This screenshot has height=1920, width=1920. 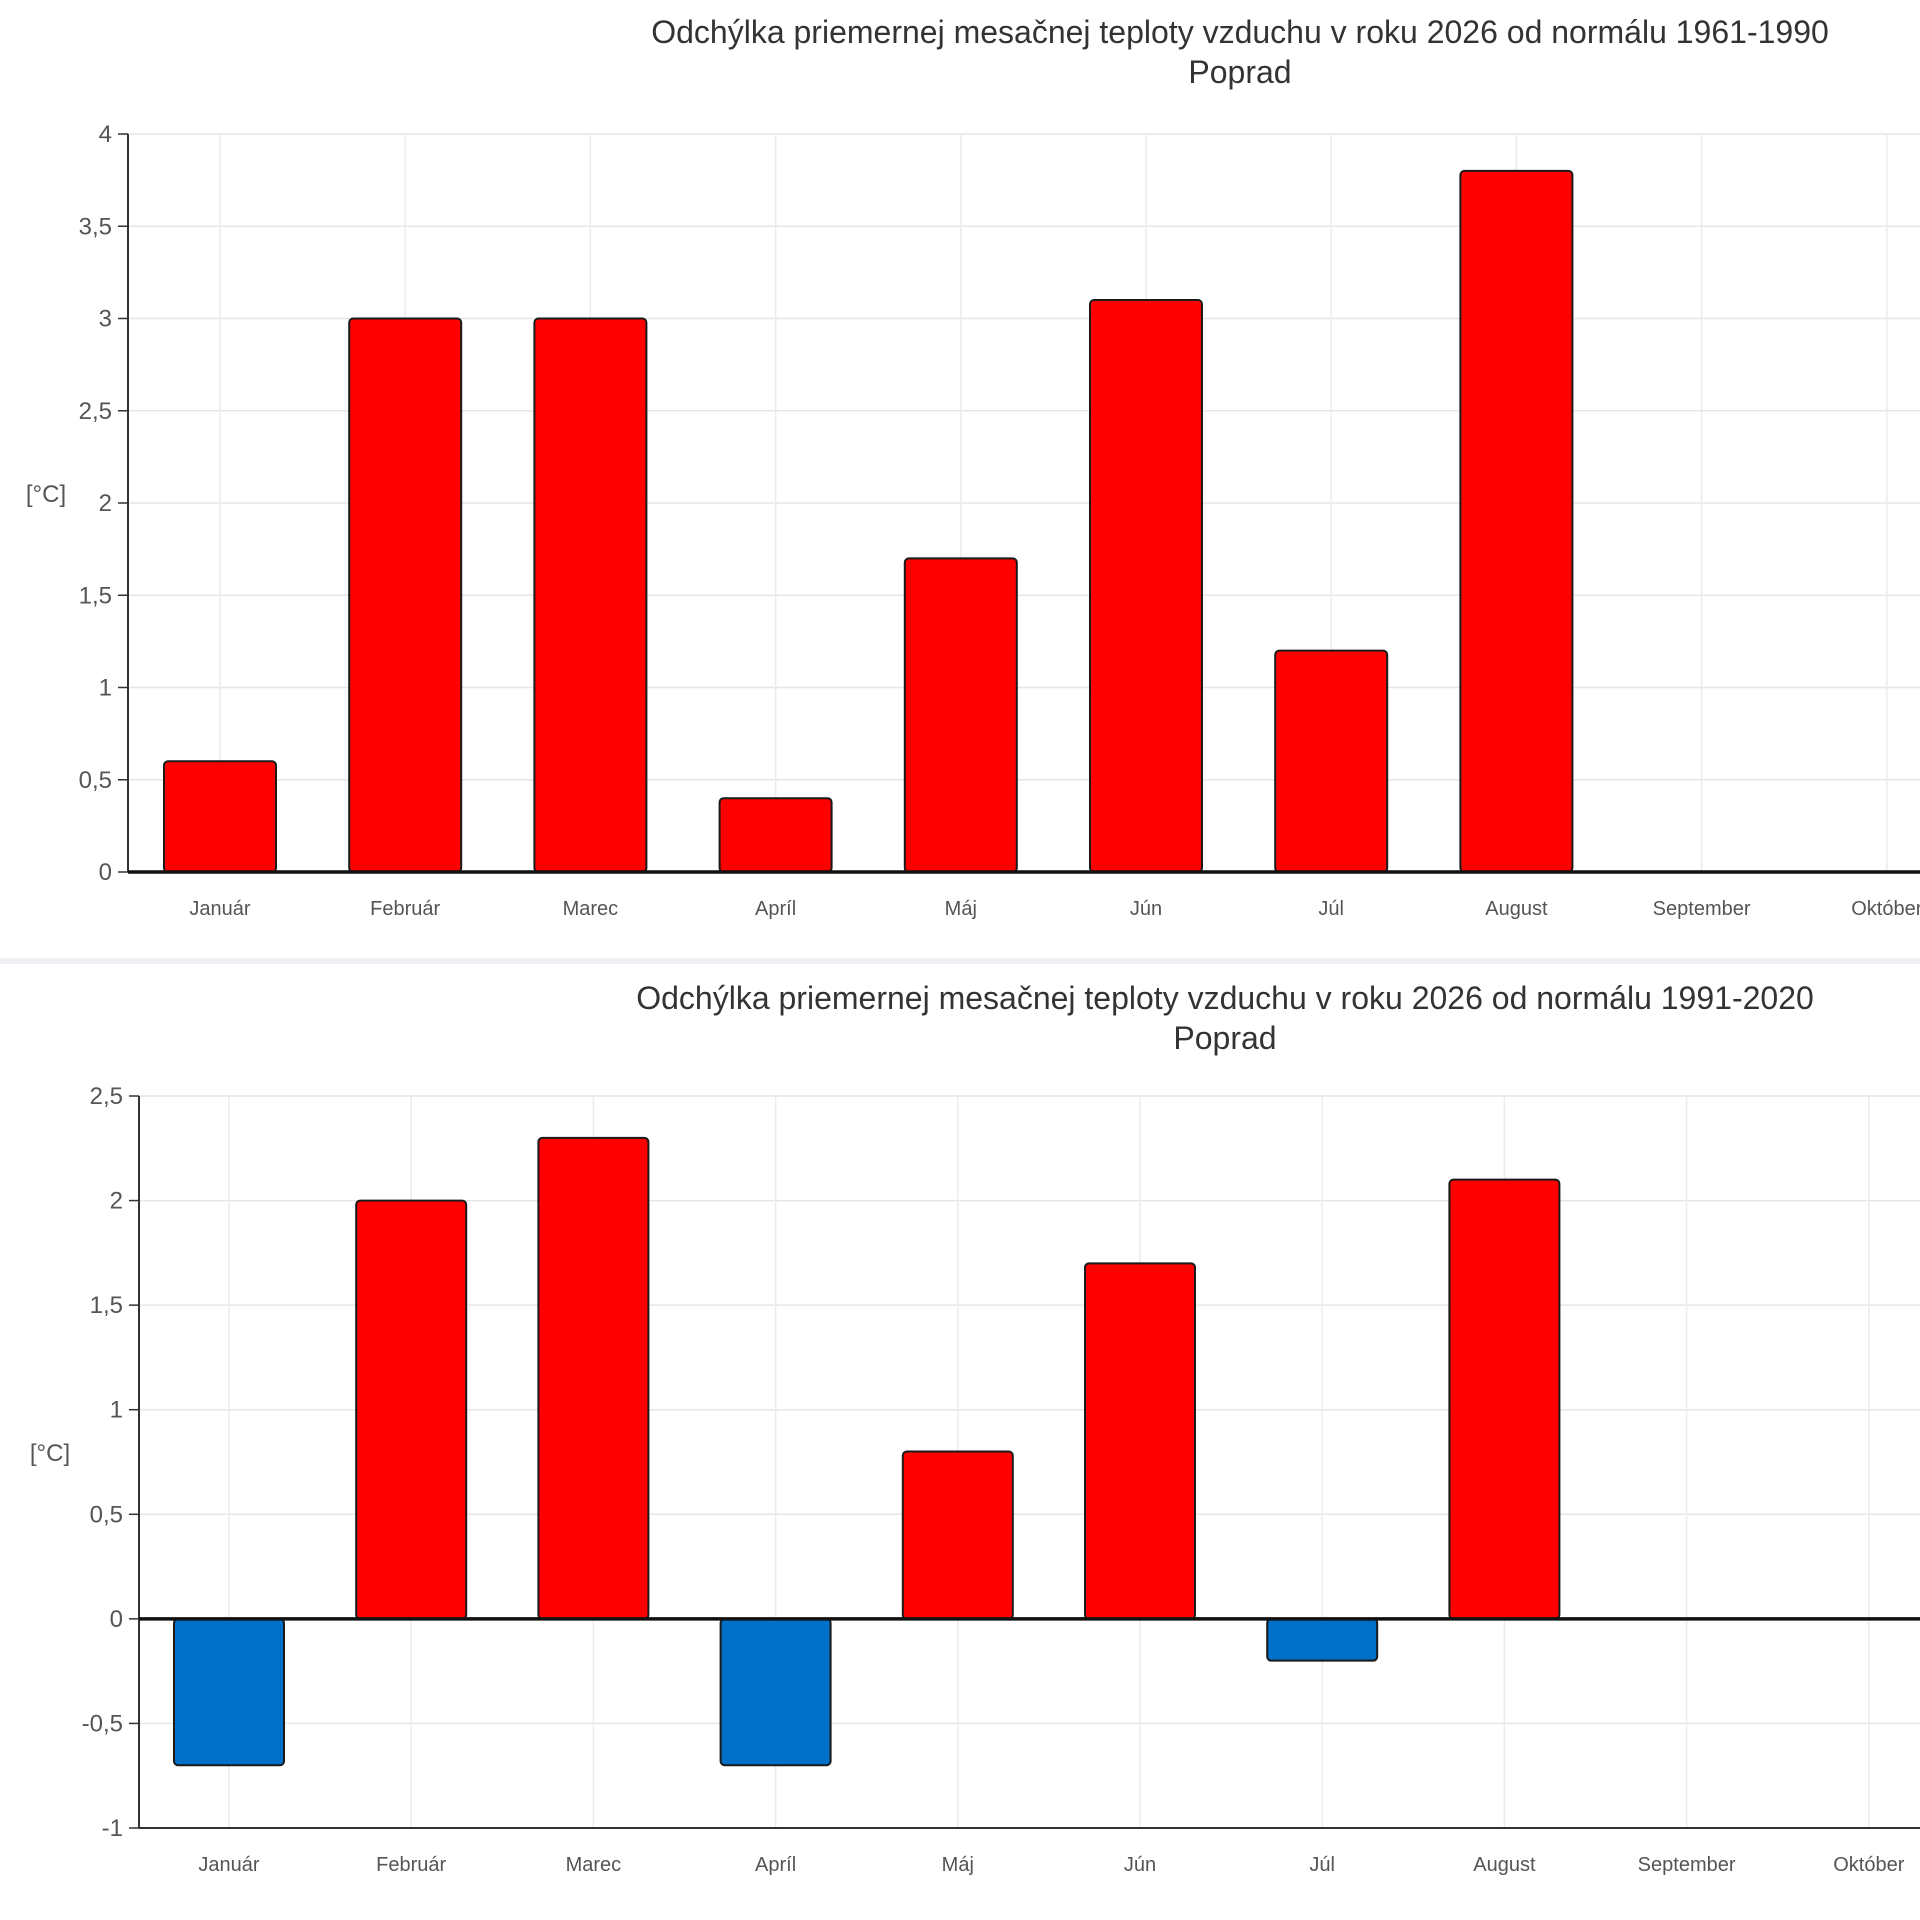 What do you see at coordinates (105, 134) in the screenshot?
I see `y-tick-label: 4` at bounding box center [105, 134].